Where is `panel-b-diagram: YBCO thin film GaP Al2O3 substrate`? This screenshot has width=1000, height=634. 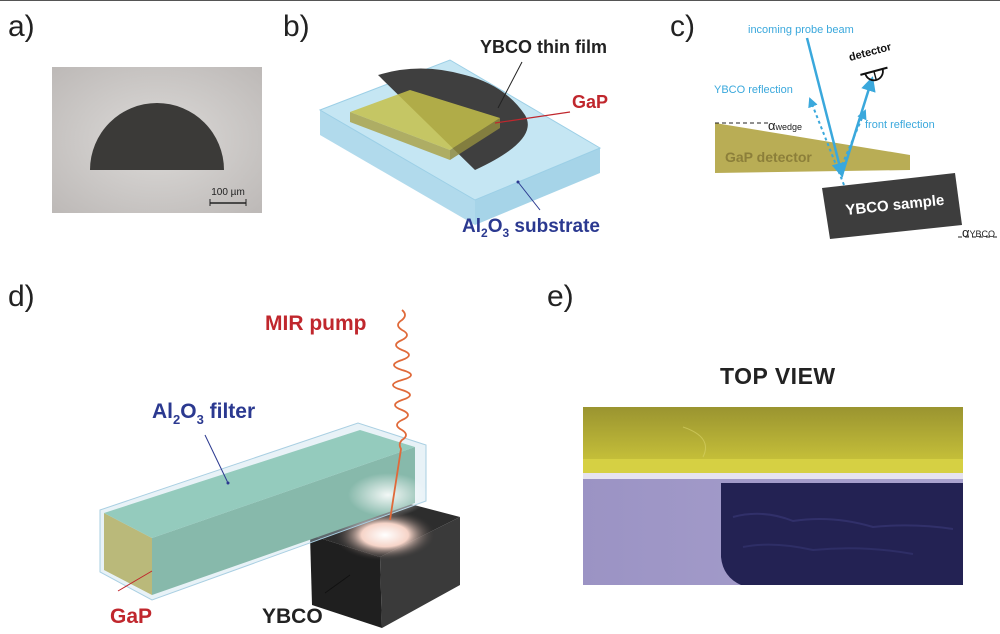 panel-b-diagram: YBCO thin film GaP Al2O3 substrate is located at coordinates (463, 138).